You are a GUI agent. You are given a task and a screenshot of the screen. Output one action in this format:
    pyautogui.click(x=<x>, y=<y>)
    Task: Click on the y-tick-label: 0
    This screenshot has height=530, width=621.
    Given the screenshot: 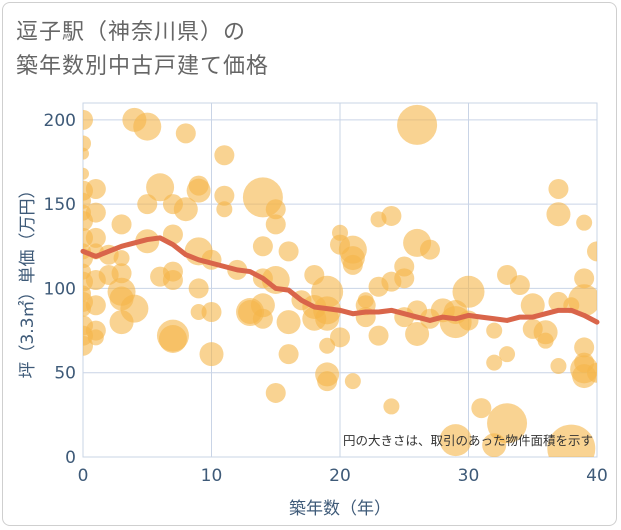 What is the action you would take?
    pyautogui.click(x=70, y=458)
    